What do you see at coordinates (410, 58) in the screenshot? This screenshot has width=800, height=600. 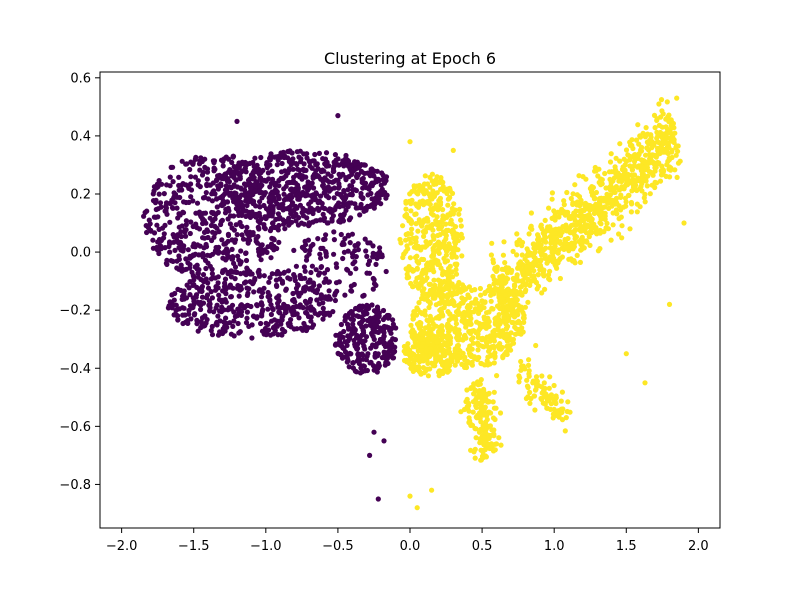 I see `chart-title: Clustering at Epoch 6` at bounding box center [410, 58].